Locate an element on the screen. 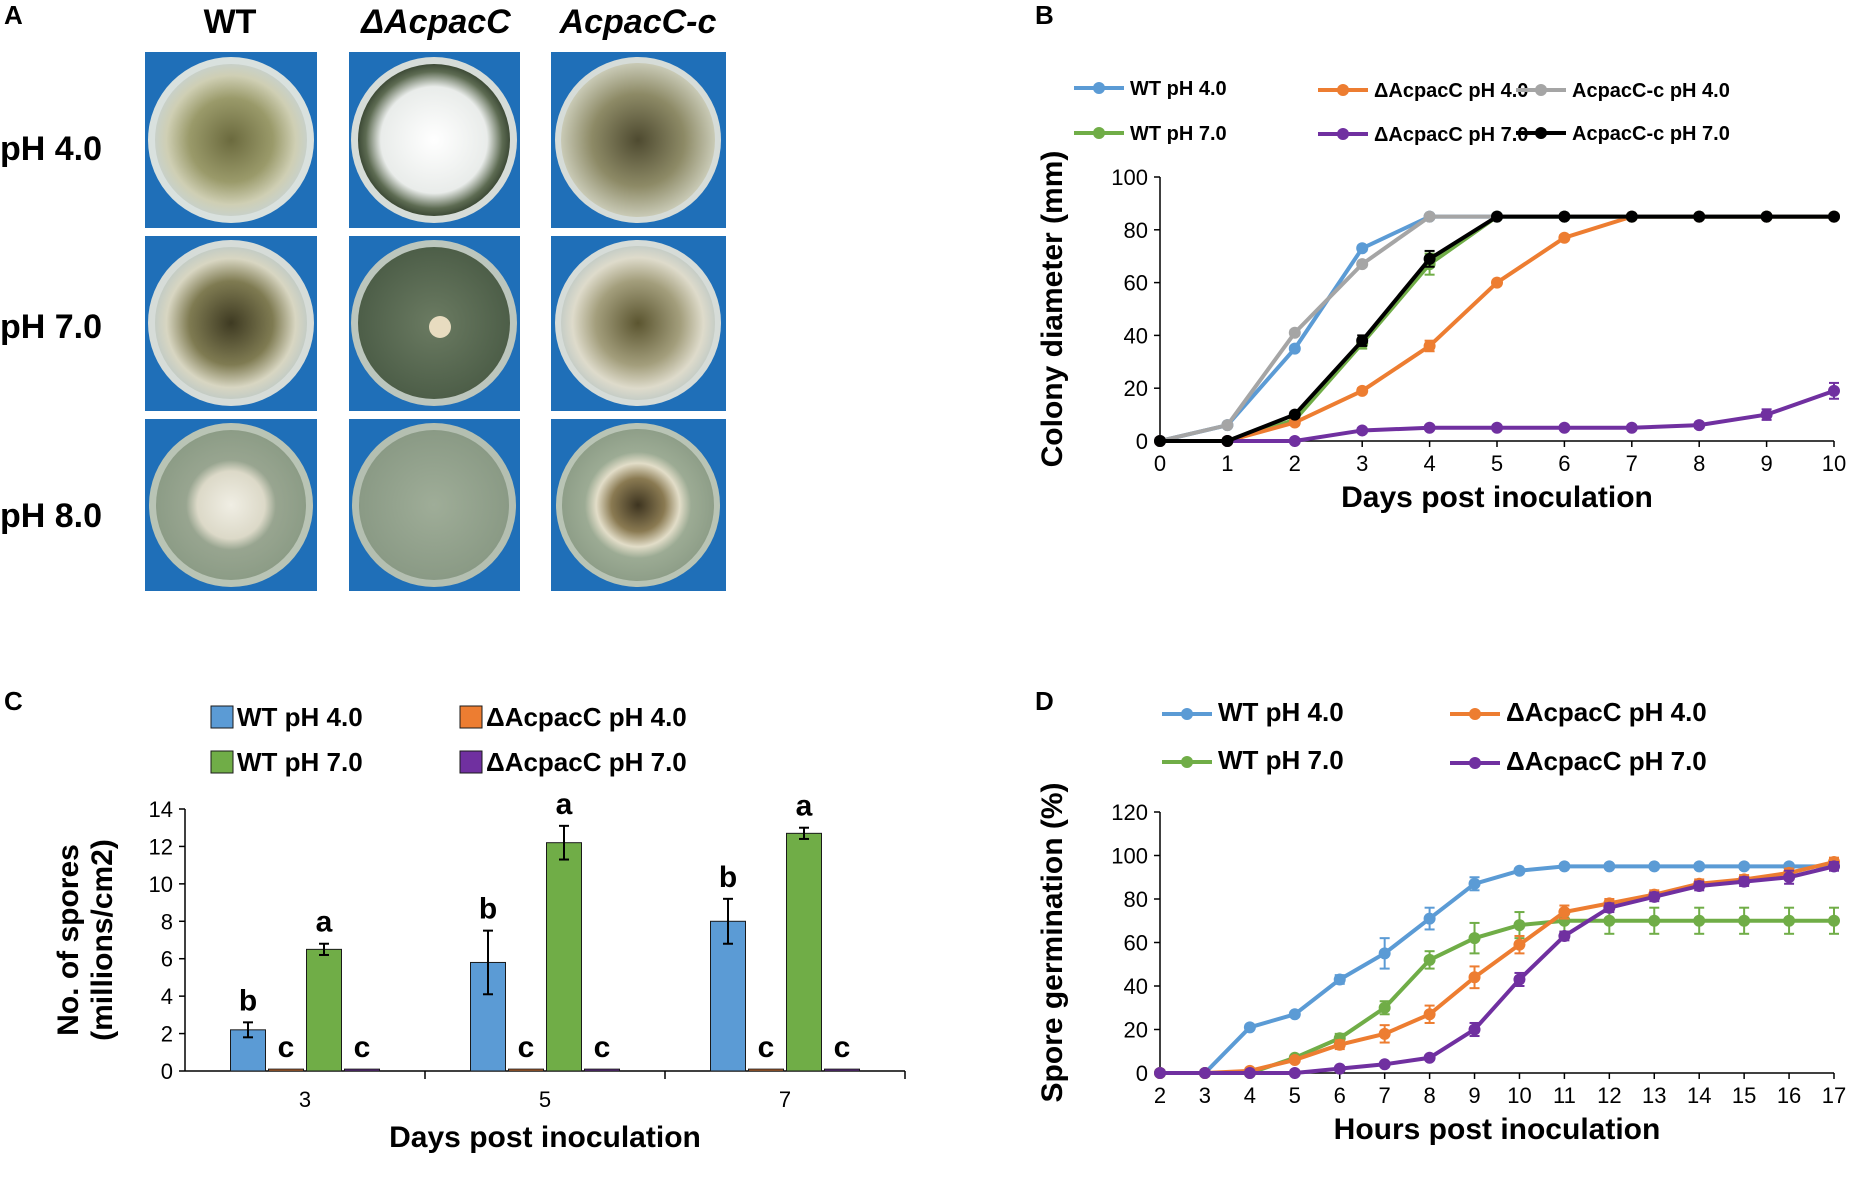 The image size is (1850, 1178). legend-swatch is located at coordinates (471, 717).